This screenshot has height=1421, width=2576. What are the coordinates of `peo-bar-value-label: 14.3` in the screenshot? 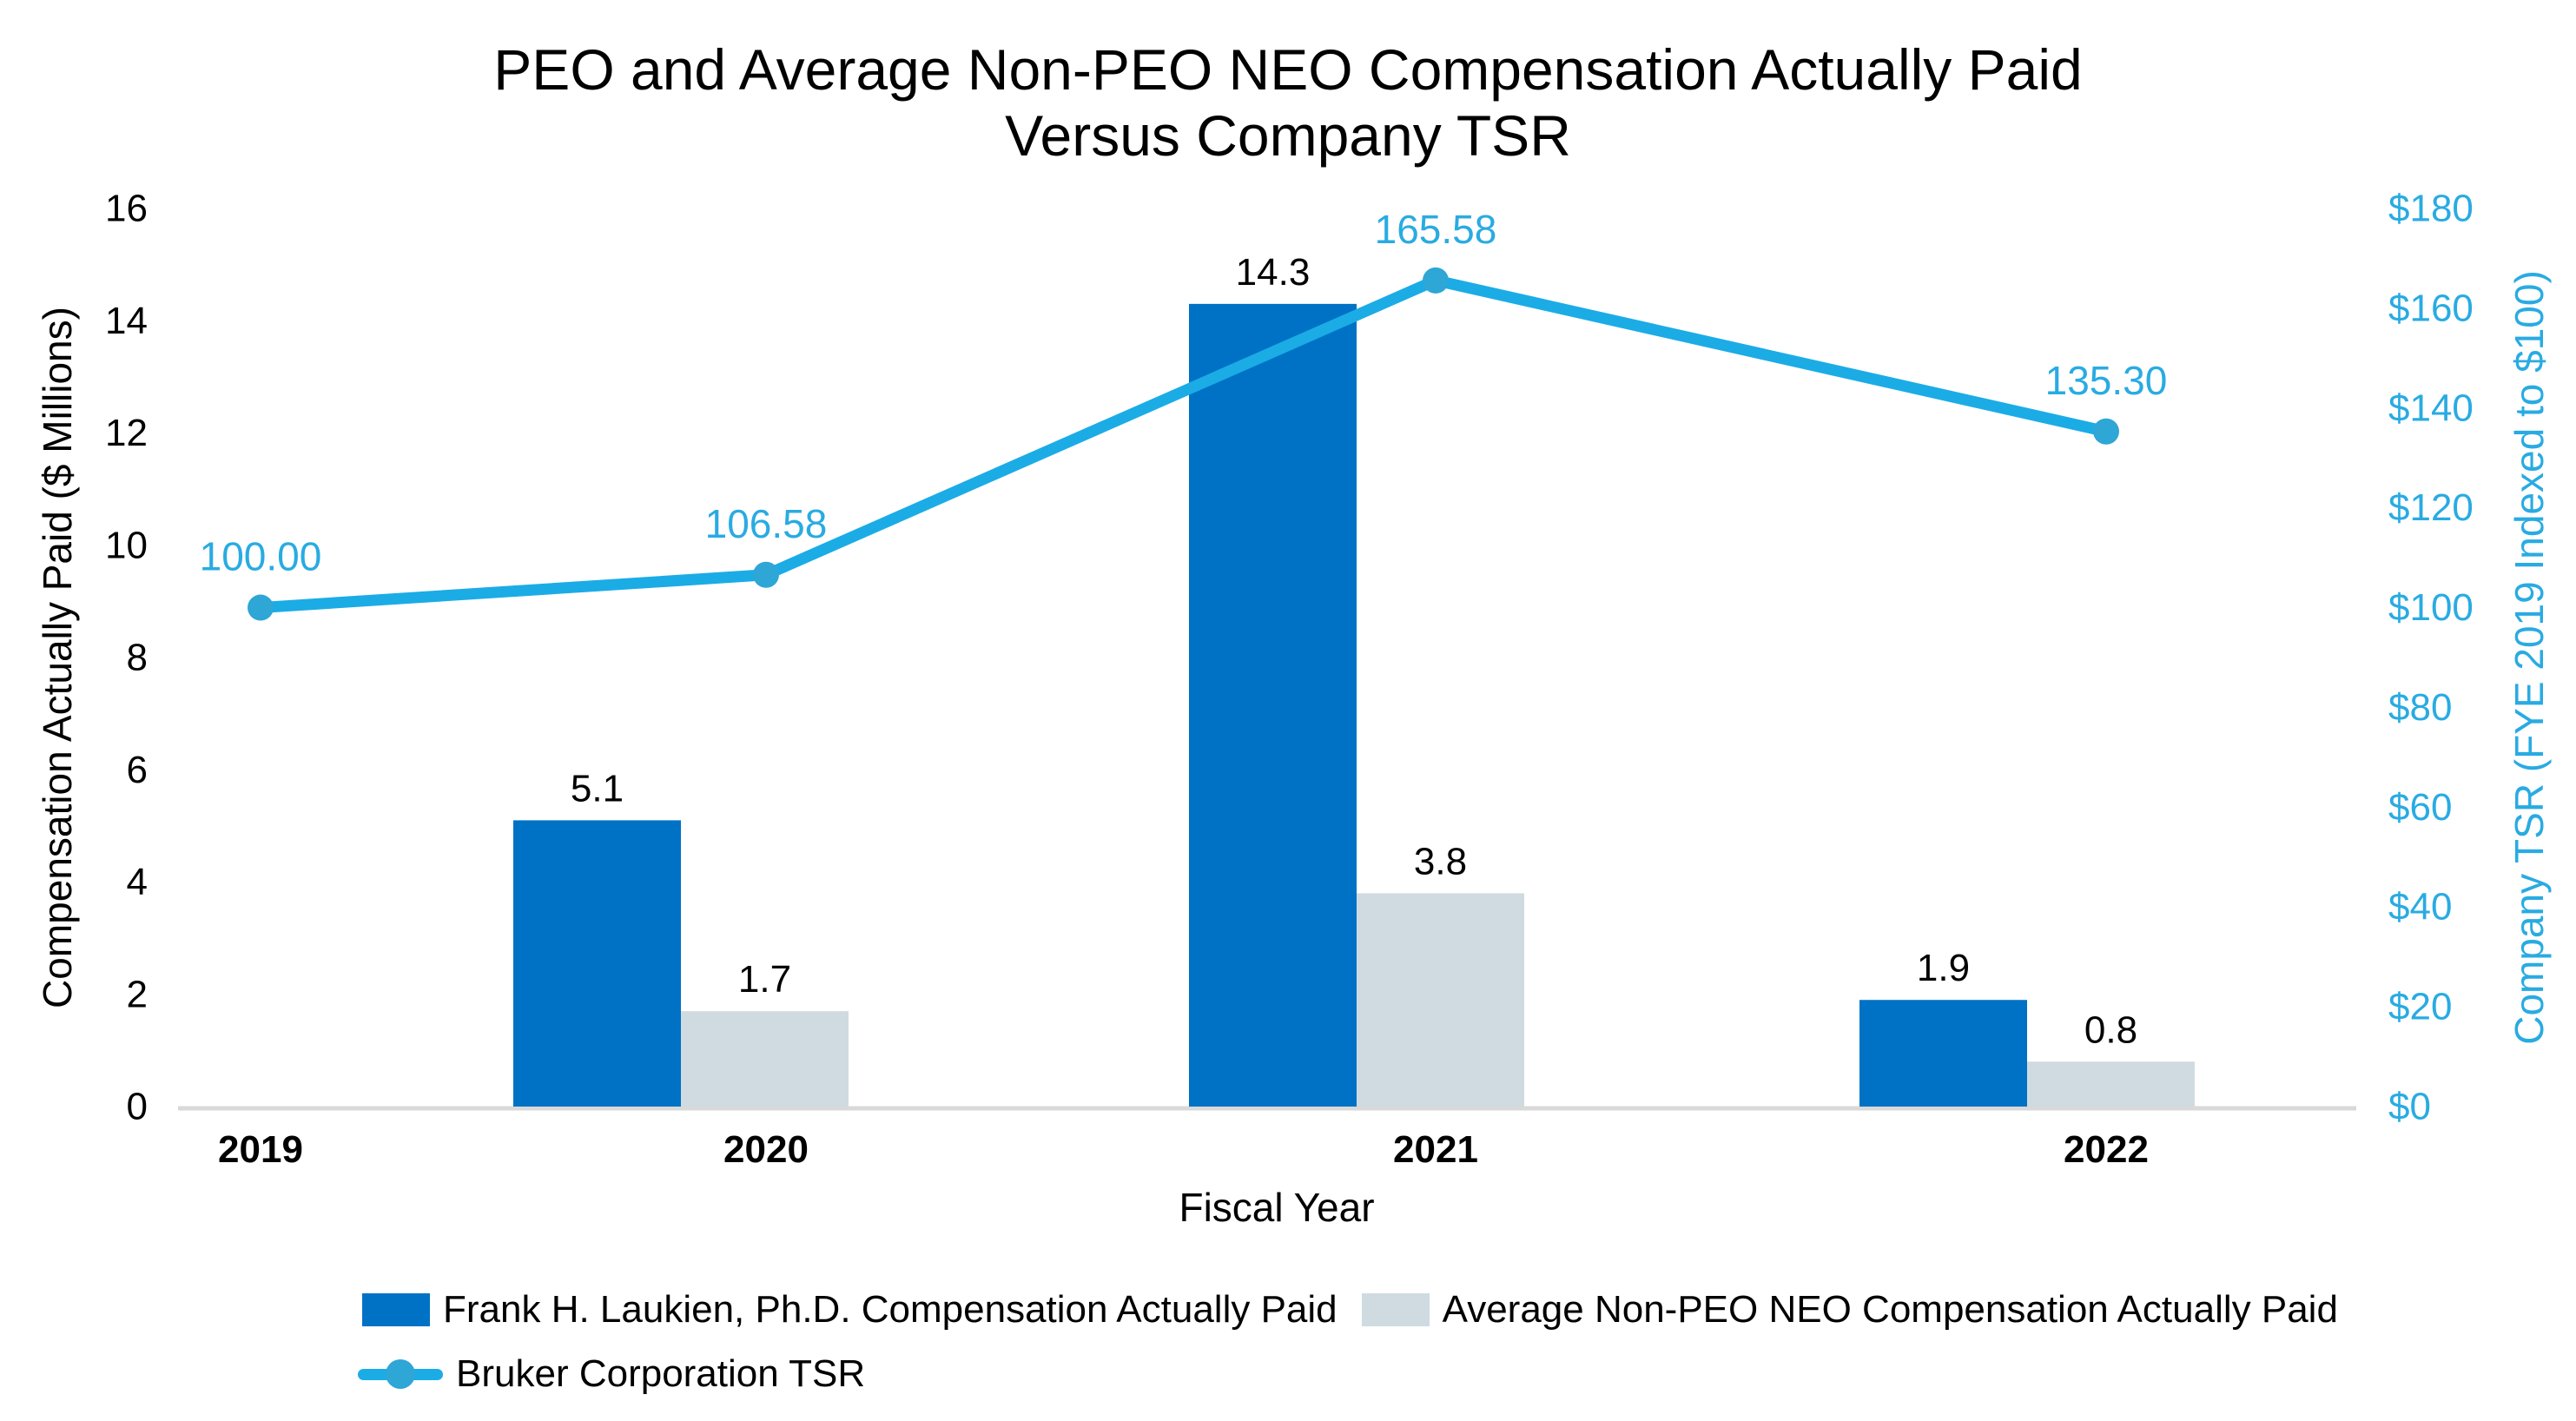 It's located at (1273, 272).